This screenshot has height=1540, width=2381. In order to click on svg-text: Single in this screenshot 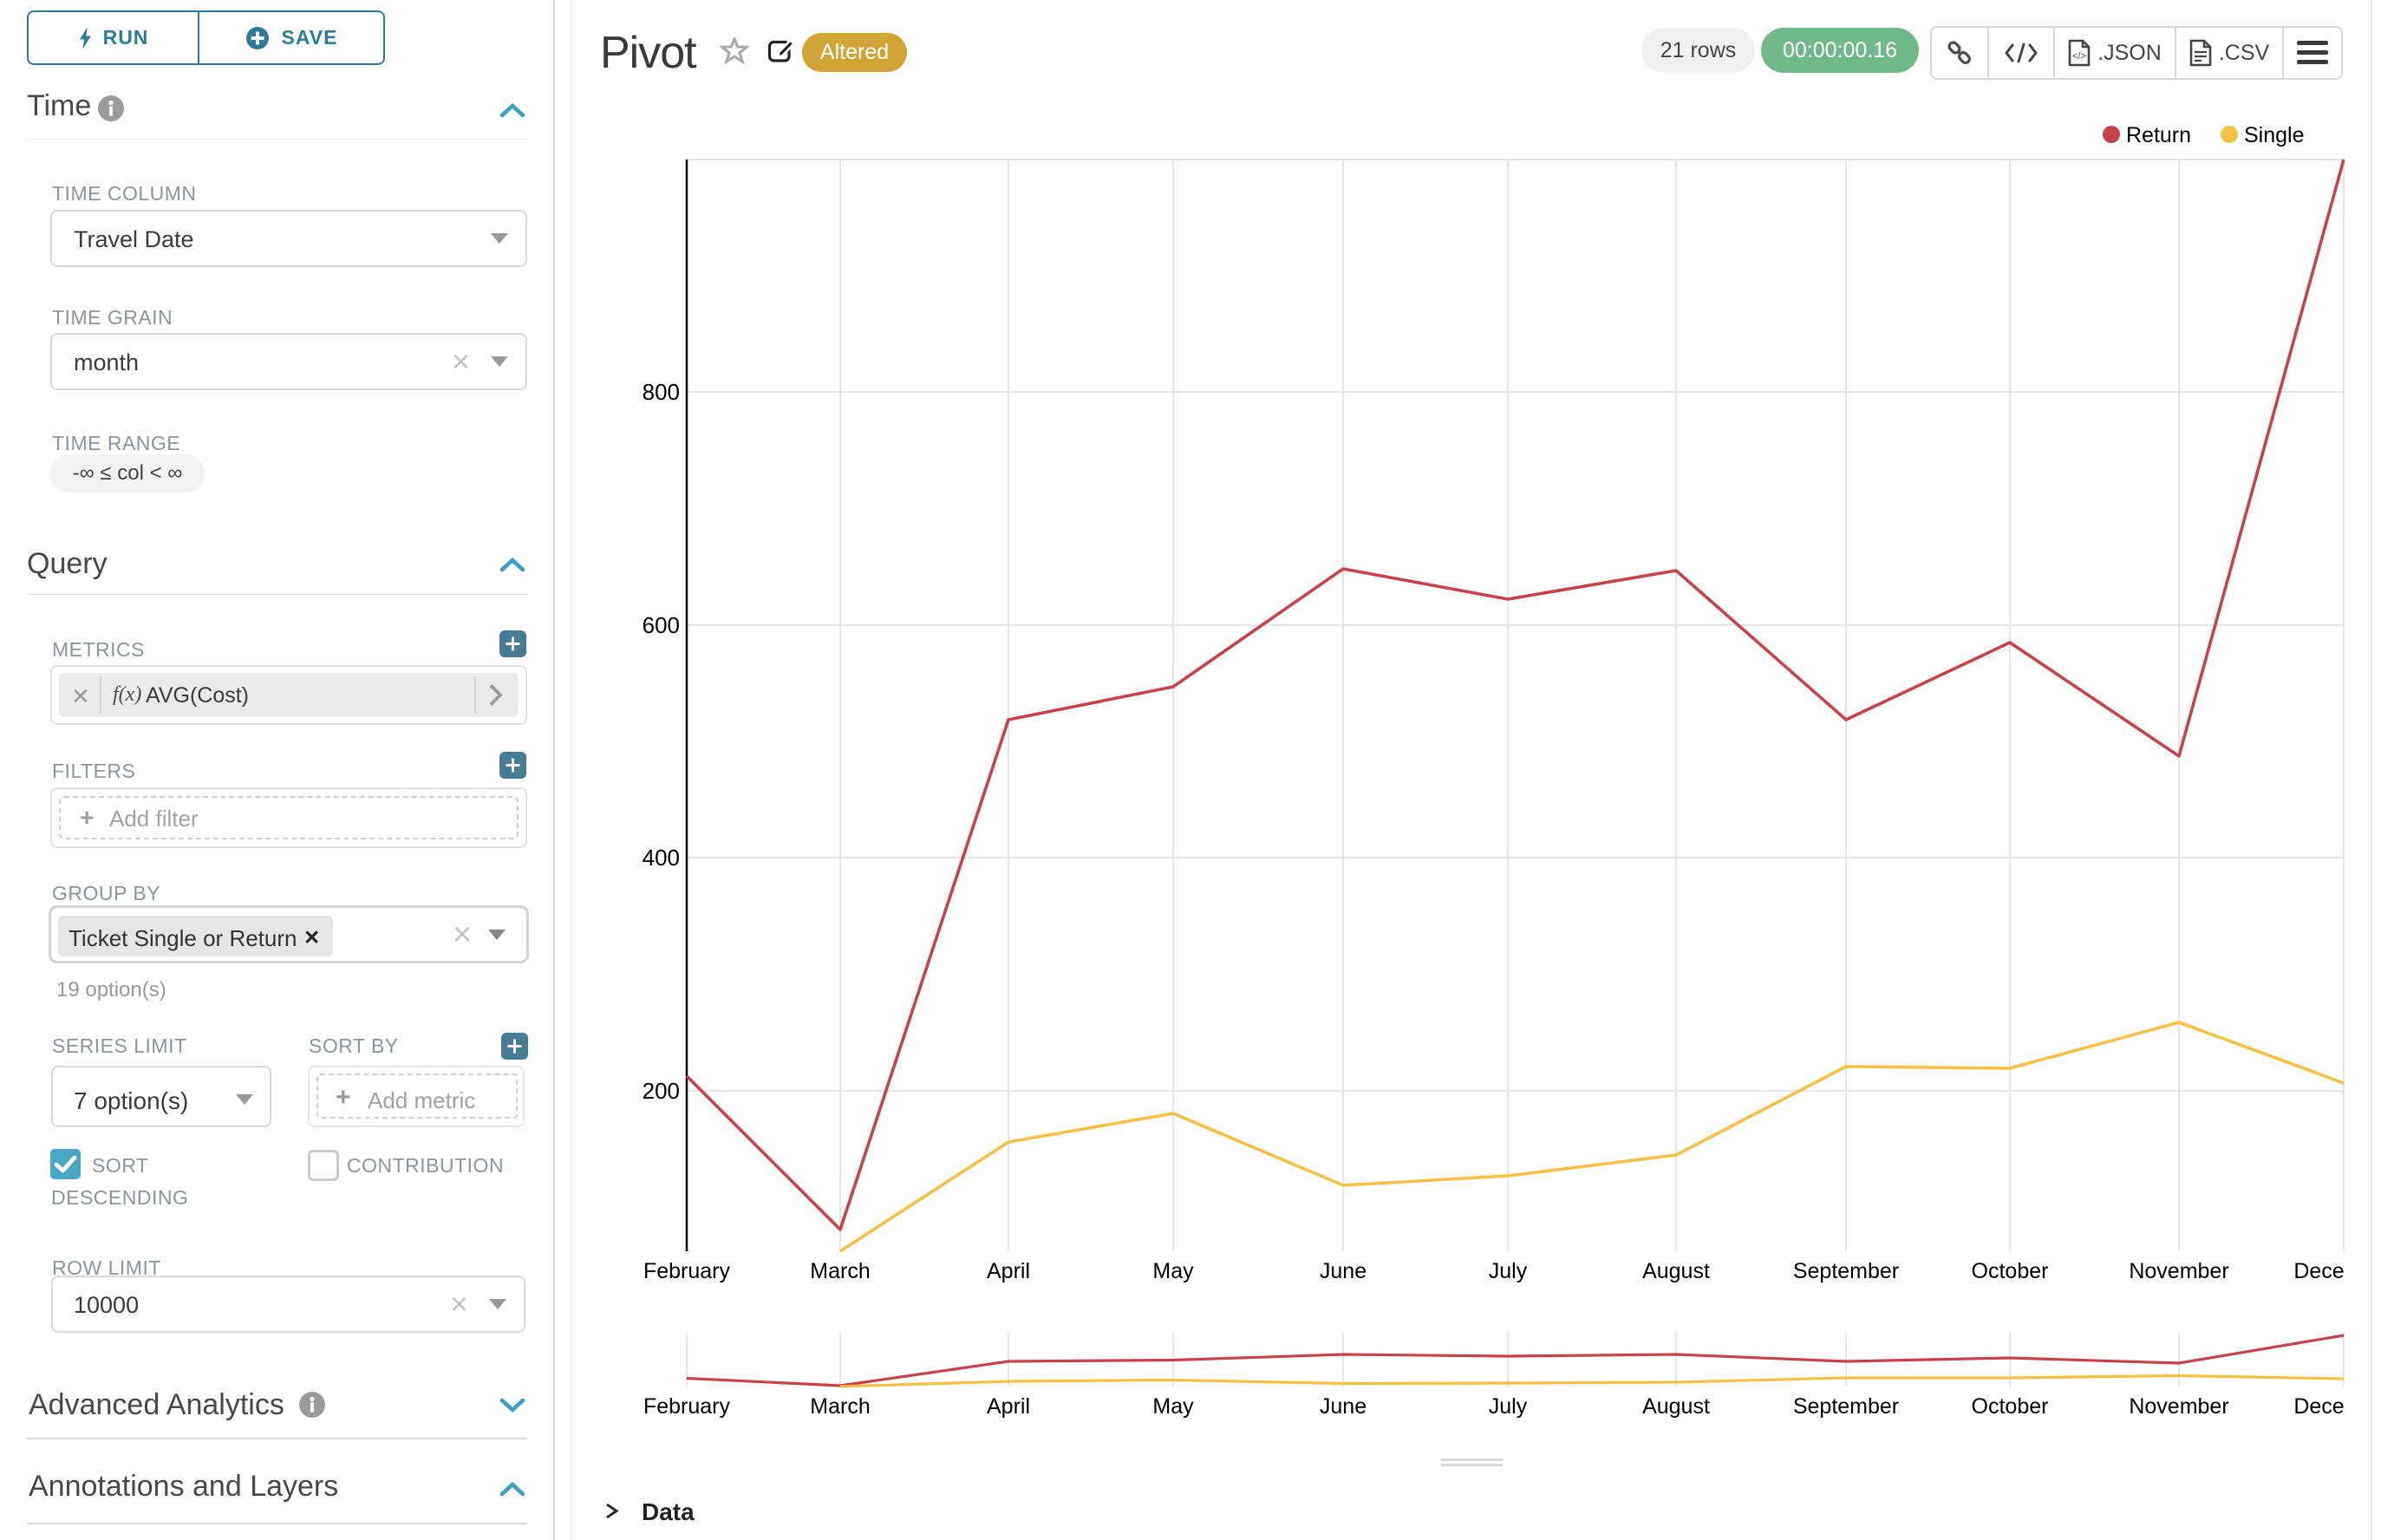, I will do `click(2274, 135)`.